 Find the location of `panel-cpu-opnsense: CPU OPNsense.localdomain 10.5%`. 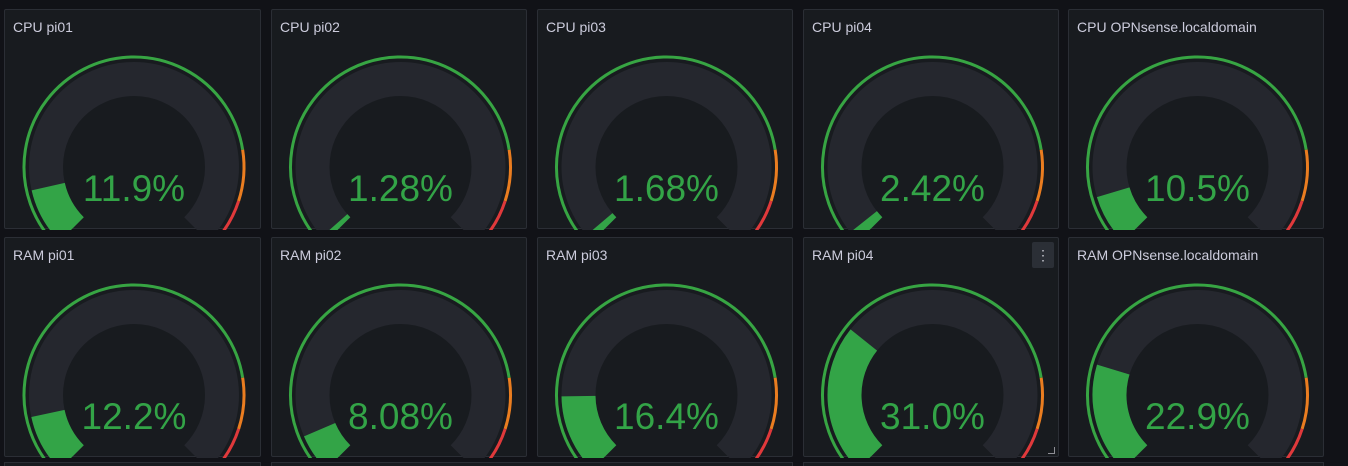

panel-cpu-opnsense: CPU OPNsense.localdomain 10.5% is located at coordinates (1196, 119).